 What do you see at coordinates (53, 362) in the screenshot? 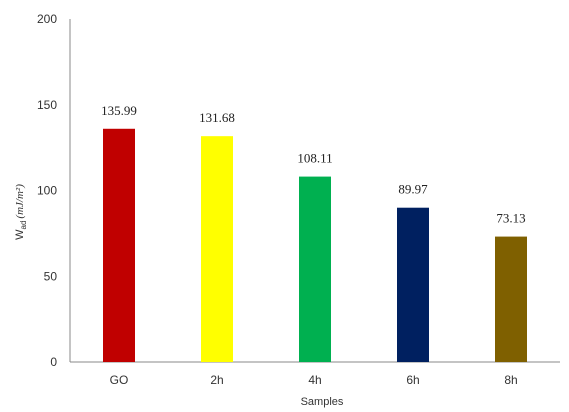
I see `y-tick-label-0: 0` at bounding box center [53, 362].